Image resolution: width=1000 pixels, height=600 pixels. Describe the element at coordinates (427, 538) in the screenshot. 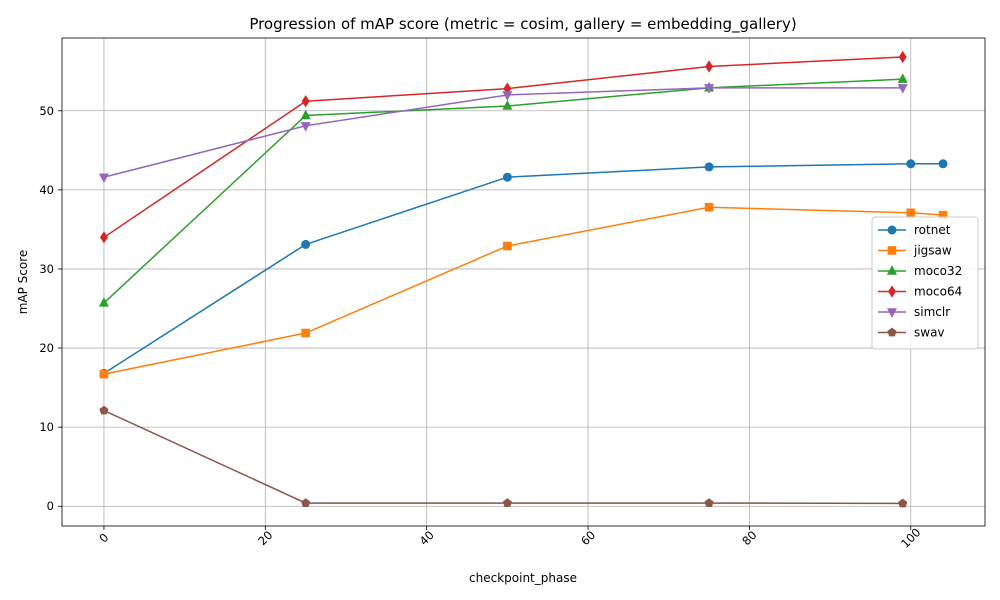

I see `x-tick-label: 40` at that location.